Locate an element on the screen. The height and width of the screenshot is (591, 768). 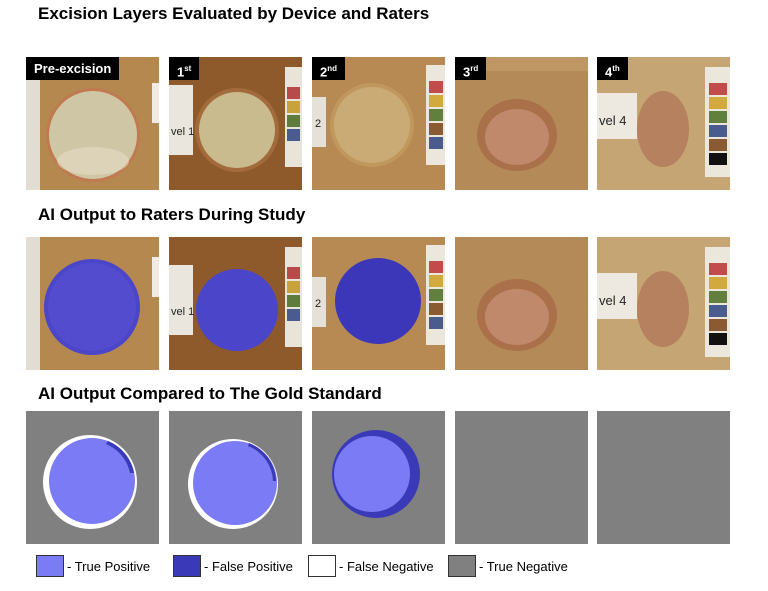
ai-overlay-layer-4: vel 4 is located at coordinates (663, 303).